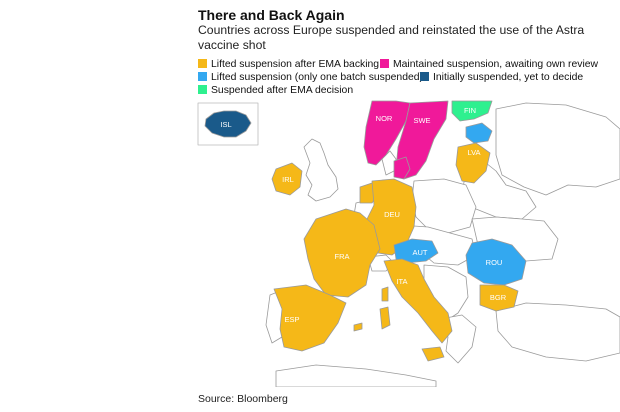  What do you see at coordinates (444, 206) in the screenshot?
I see `land-poland` at bounding box center [444, 206].